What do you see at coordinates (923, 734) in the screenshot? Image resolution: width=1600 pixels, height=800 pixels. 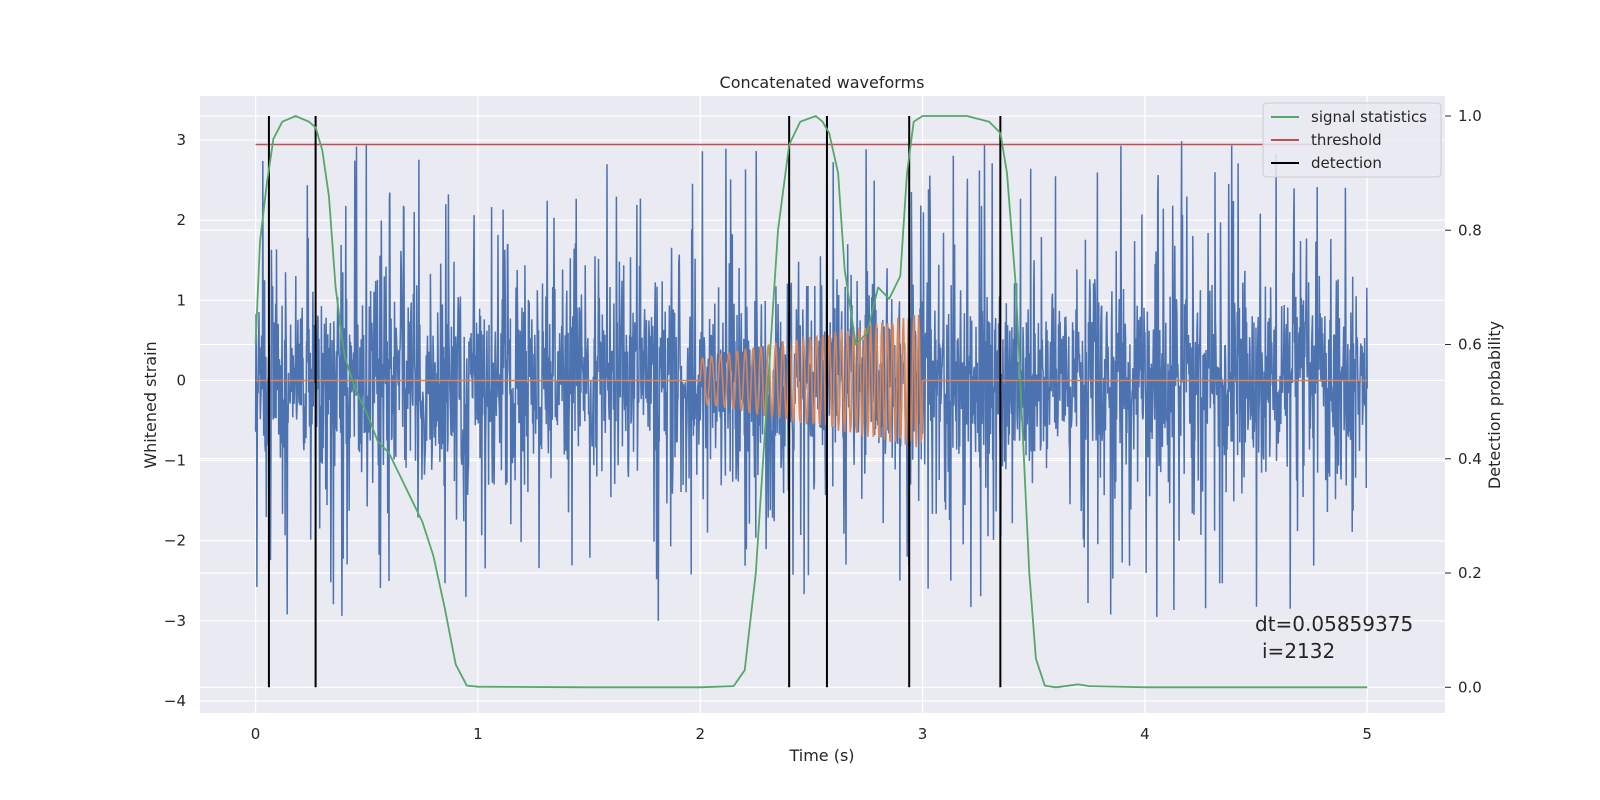 I see `x-tick-label: 3` at bounding box center [923, 734].